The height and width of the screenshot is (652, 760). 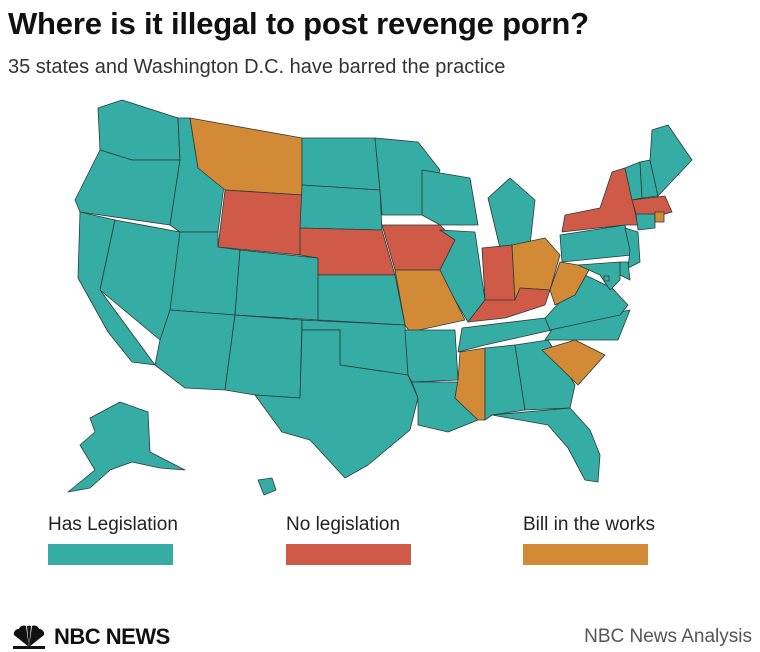 I want to click on state-NY, so click(x=600, y=200).